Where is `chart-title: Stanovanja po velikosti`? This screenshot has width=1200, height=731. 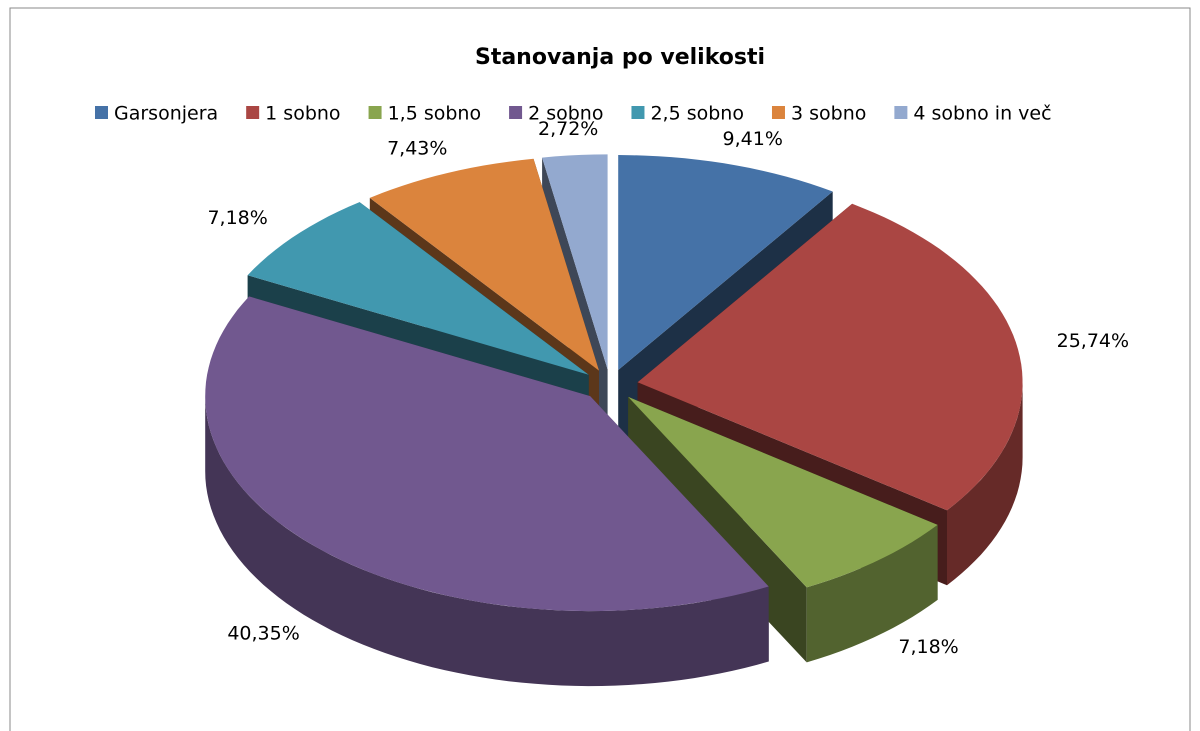
chart-title: Stanovanja po velikosti is located at coordinates (620, 57).